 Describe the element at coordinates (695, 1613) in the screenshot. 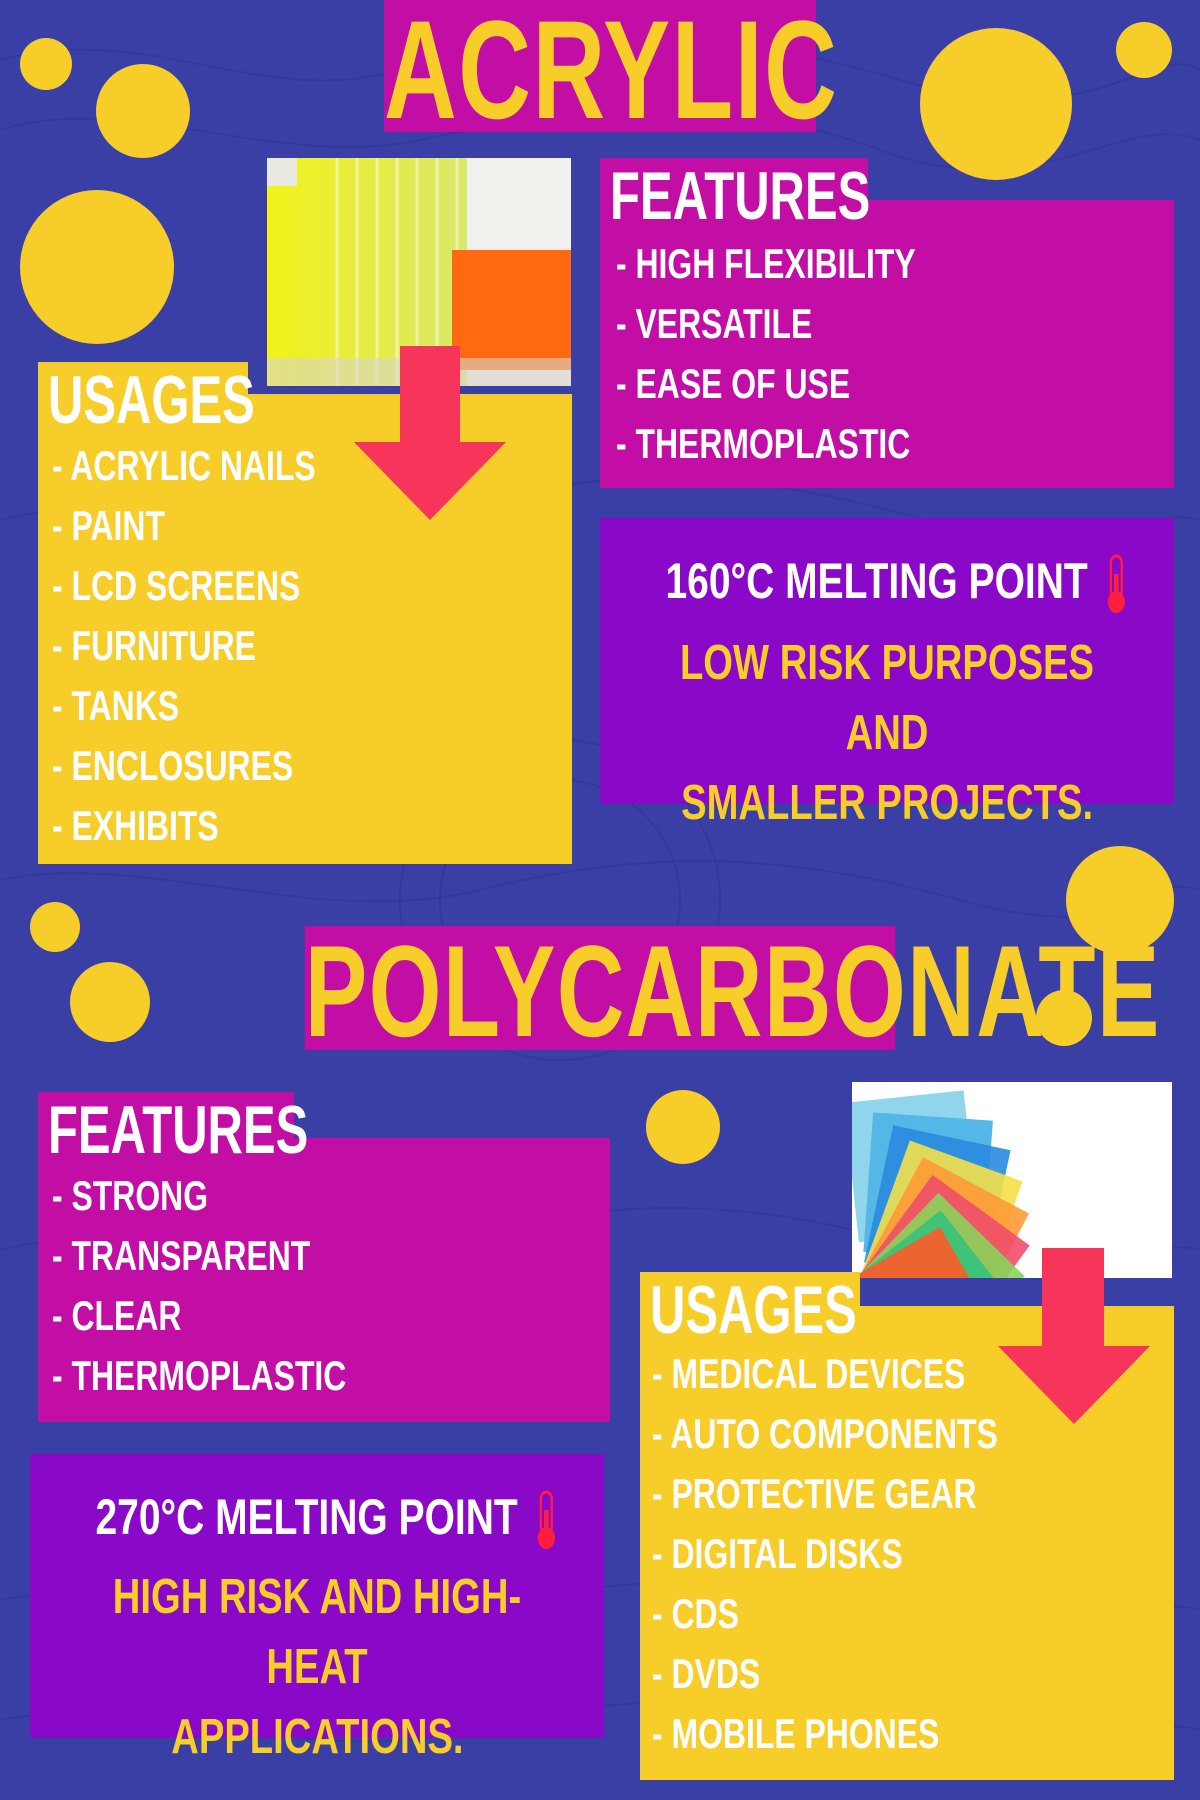

I see `list-item: - CDS` at that location.